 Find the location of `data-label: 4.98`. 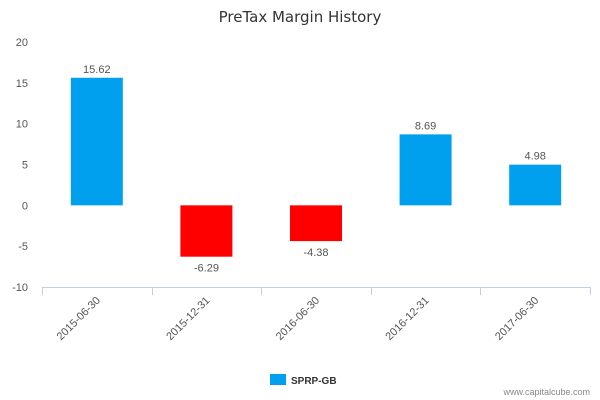

data-label: 4.98 is located at coordinates (534, 157).